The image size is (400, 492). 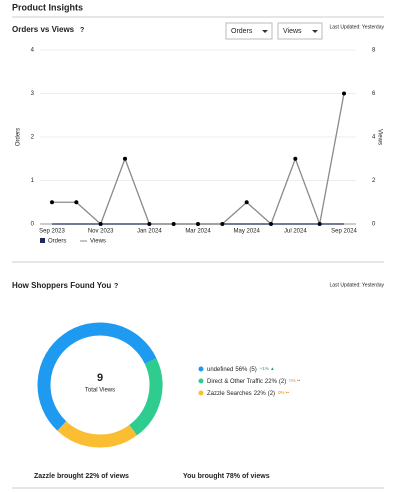 What do you see at coordinates (33, 138) in the screenshot?
I see `y-tick-label: 2` at bounding box center [33, 138].